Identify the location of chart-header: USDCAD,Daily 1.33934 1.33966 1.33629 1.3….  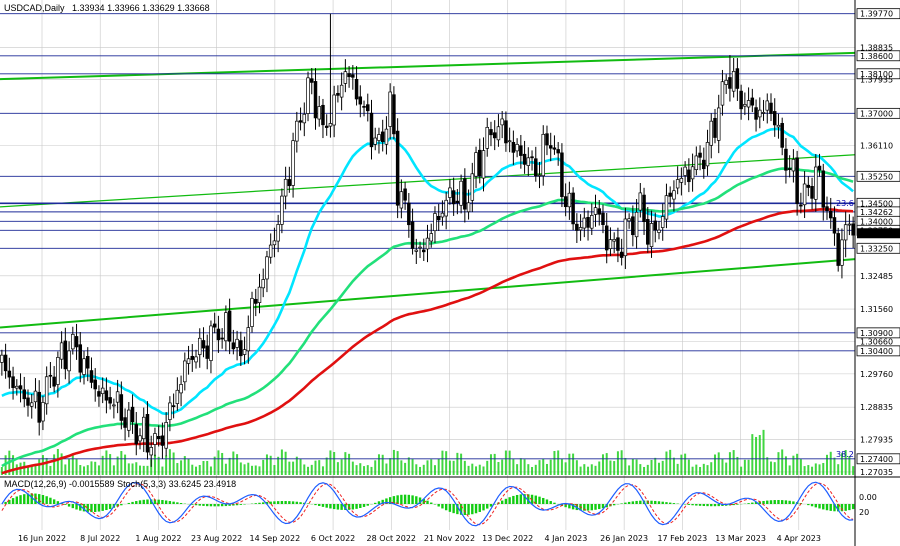
(107, 8).